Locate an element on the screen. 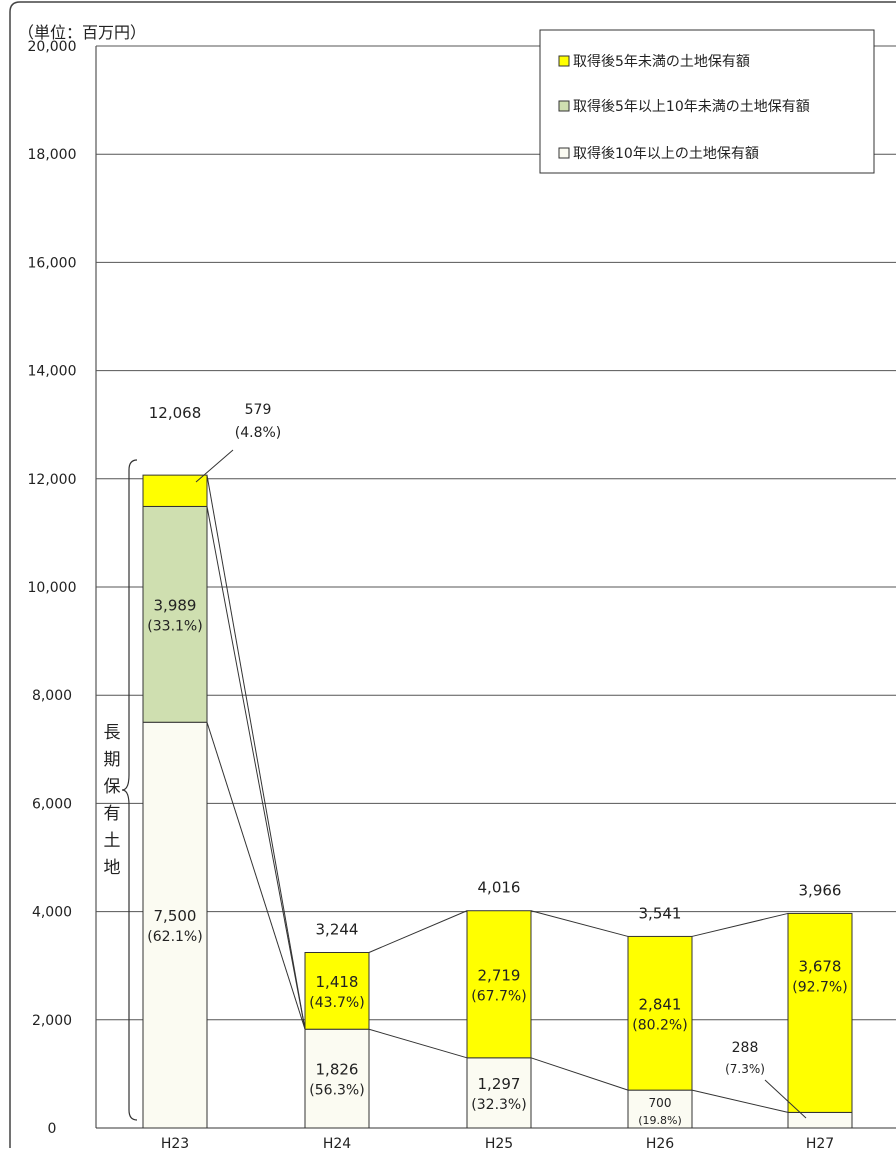 The image size is (896, 1150). data-label-pct: (32.3%) is located at coordinates (498, 1105).